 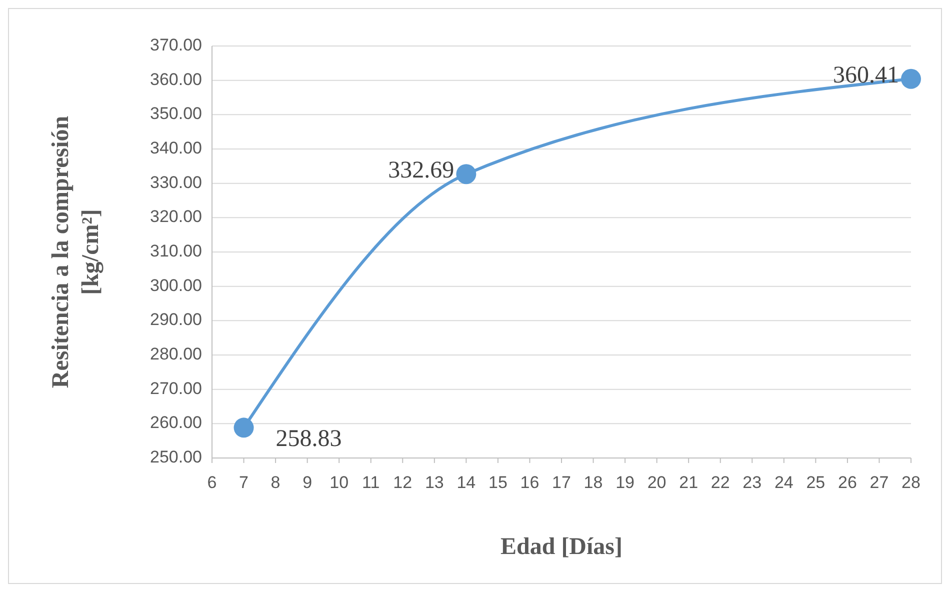 I want to click on x-tick-label: 22, so click(x=720, y=482).